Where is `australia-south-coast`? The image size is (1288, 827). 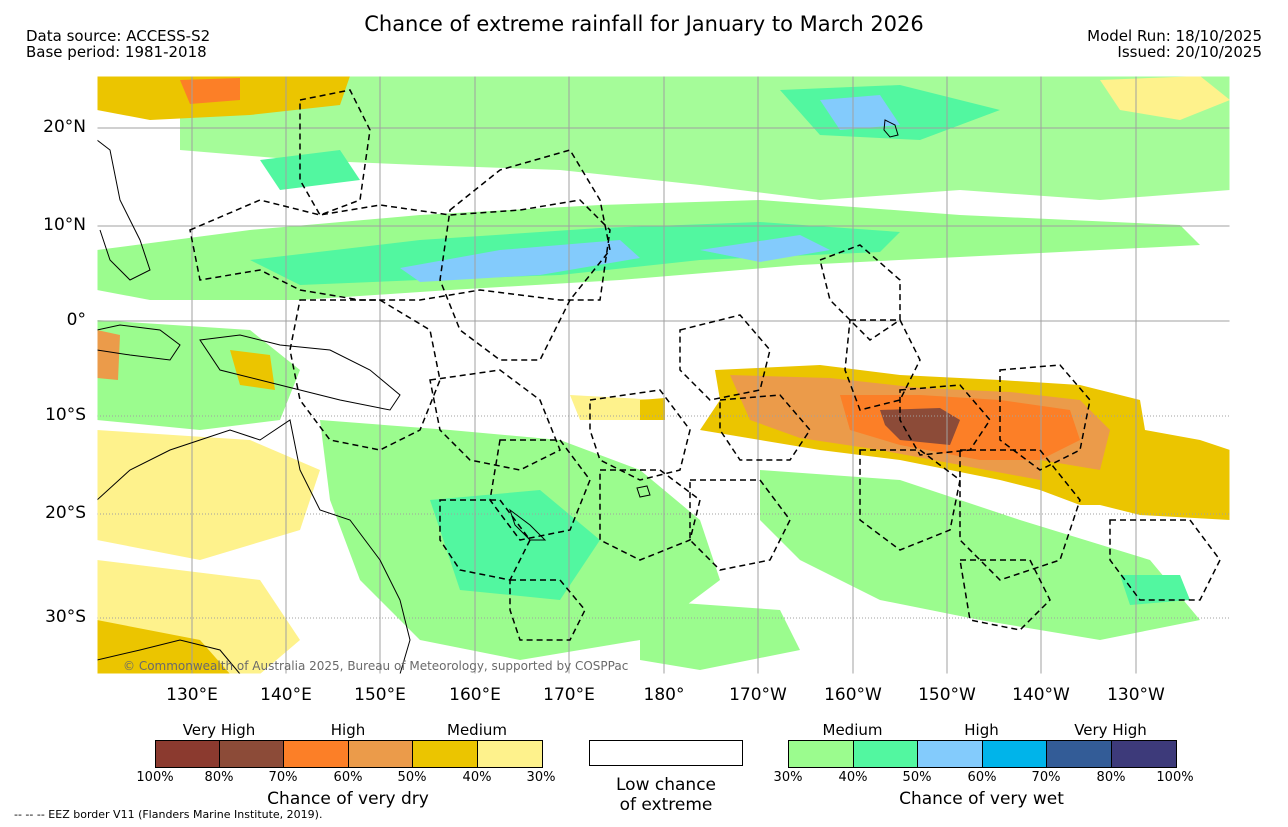 australia-south-coast is located at coordinates (169, 656).